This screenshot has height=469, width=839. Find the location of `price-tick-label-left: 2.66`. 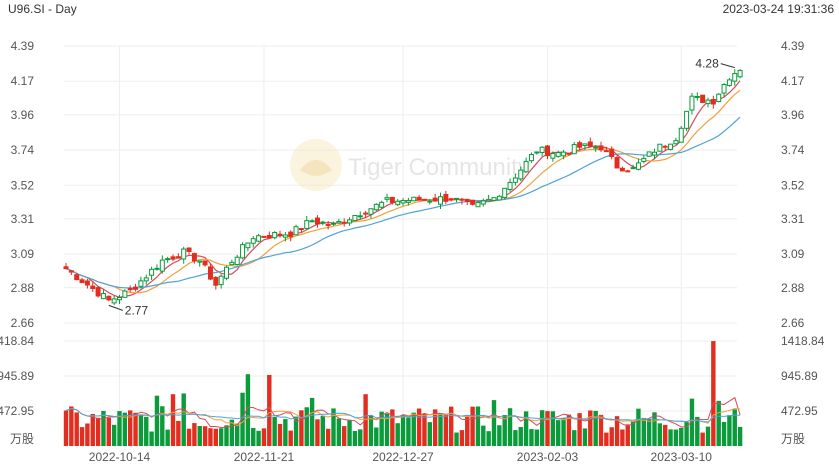

price-tick-label-left: 2.66 is located at coordinates (23, 323).